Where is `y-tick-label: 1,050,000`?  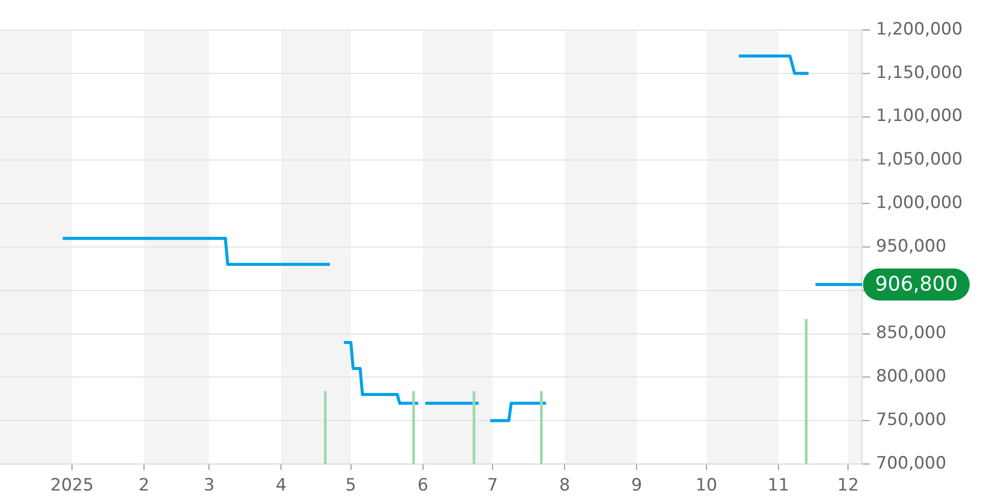 y-tick-label: 1,050,000 is located at coordinates (919, 160).